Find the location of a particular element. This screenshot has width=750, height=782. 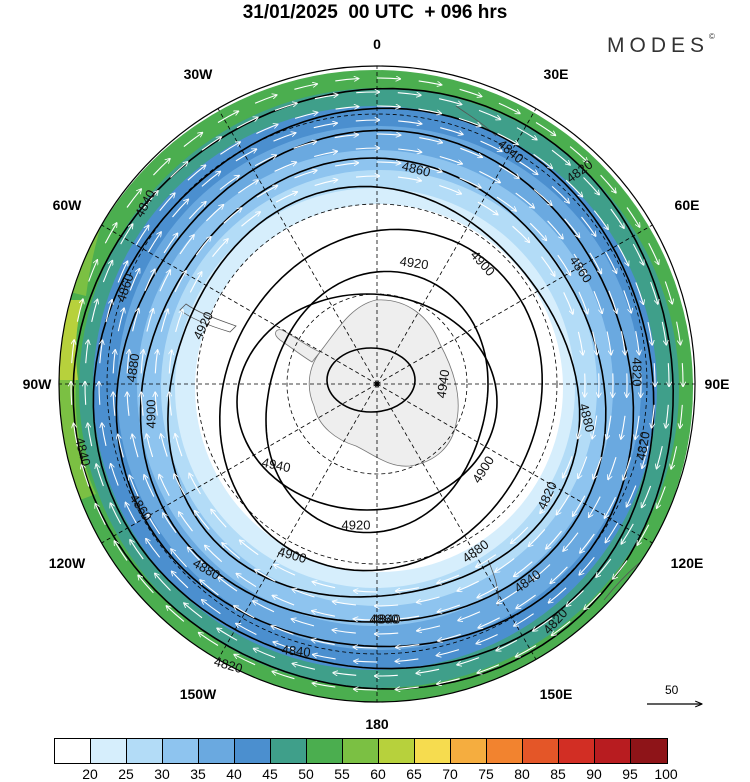

colorbar-label: 65 is located at coordinates (414, 774).